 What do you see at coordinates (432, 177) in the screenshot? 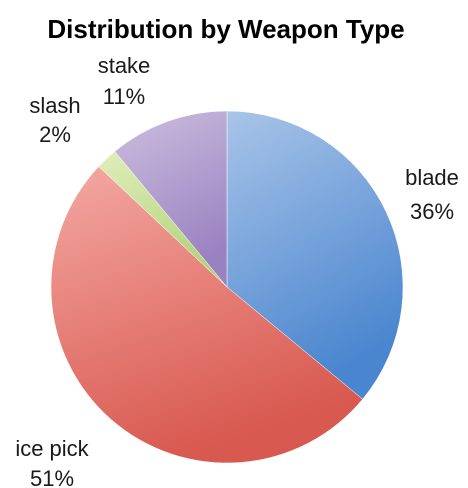
I see `slice-label-blade: blade` at bounding box center [432, 177].